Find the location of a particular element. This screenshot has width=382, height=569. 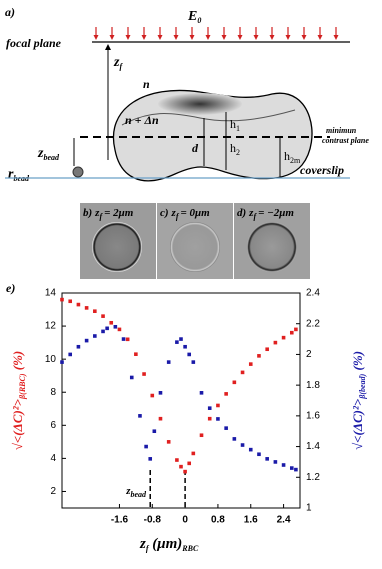

rbc-inner is located at coordinates (208, 117).